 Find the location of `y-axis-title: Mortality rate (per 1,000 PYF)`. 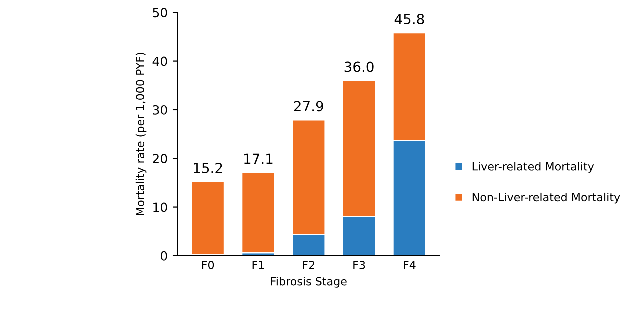

y-axis-title: Mortality rate (per 1,000 PYF) is located at coordinates (141, 134).